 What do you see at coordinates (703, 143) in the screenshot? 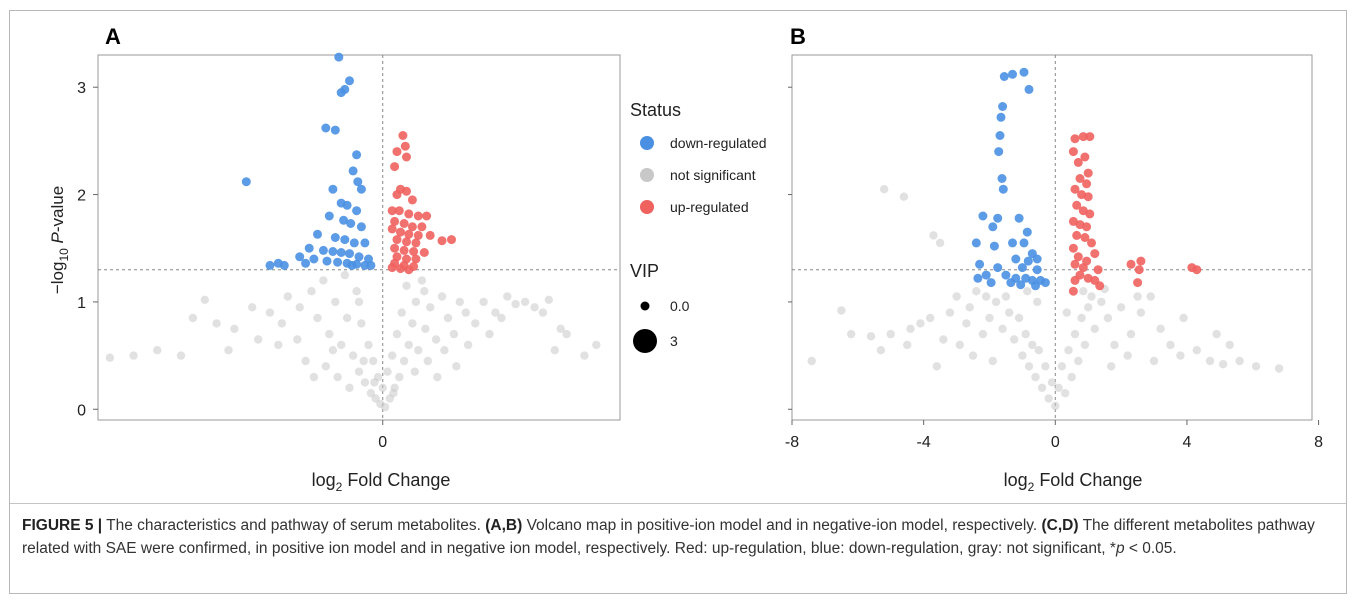
I see `legend-item-down-regulated: down-regulated` at bounding box center [703, 143].